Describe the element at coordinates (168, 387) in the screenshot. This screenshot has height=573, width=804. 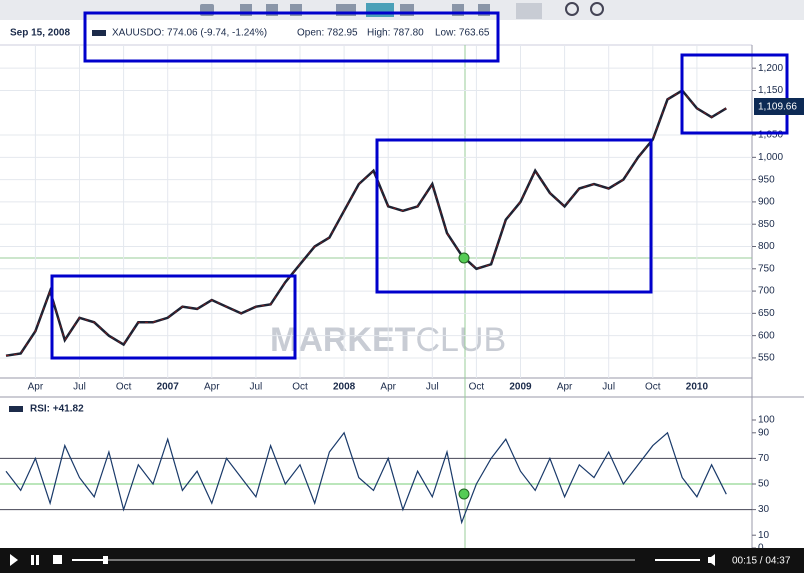
I see `x-tick-label: 2007` at that location.